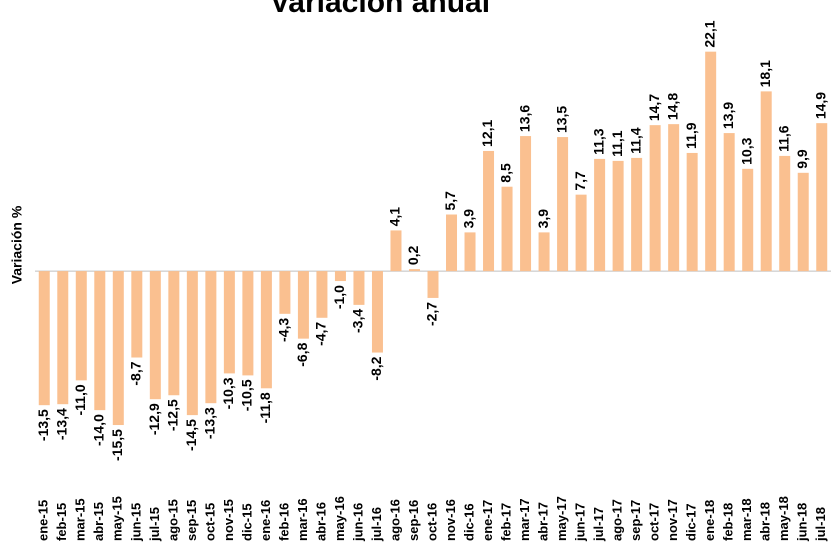  I want to click on value-label: -14,5, so click(191, 435).